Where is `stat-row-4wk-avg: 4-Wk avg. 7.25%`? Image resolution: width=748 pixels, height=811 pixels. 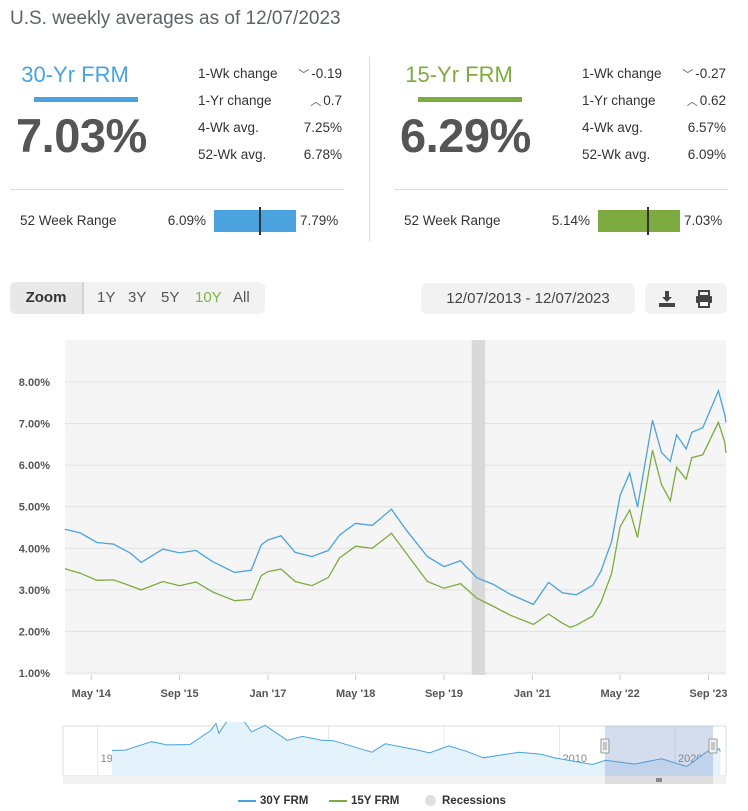
stat-row-4wk-avg: 4-Wk avg. 7.25% is located at coordinates (273, 129).